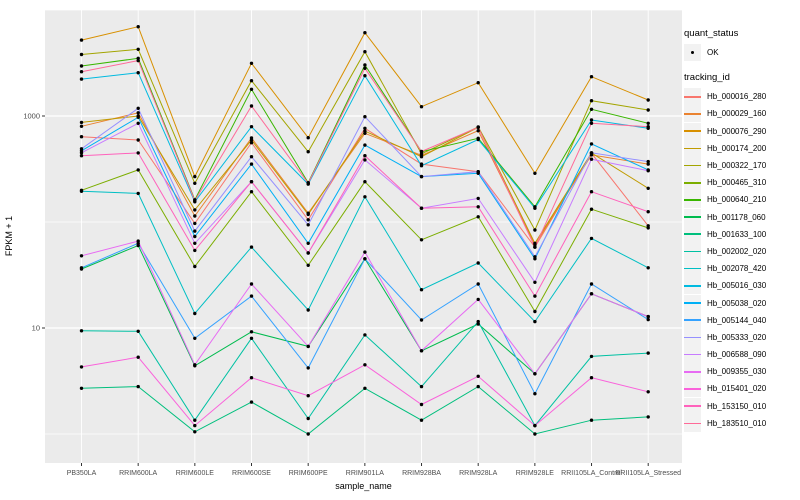 This screenshot has height=500, width=800. Describe the element at coordinates (737, 183) in the screenshot. I see `legend-label: Hb_000465_310` at that location.